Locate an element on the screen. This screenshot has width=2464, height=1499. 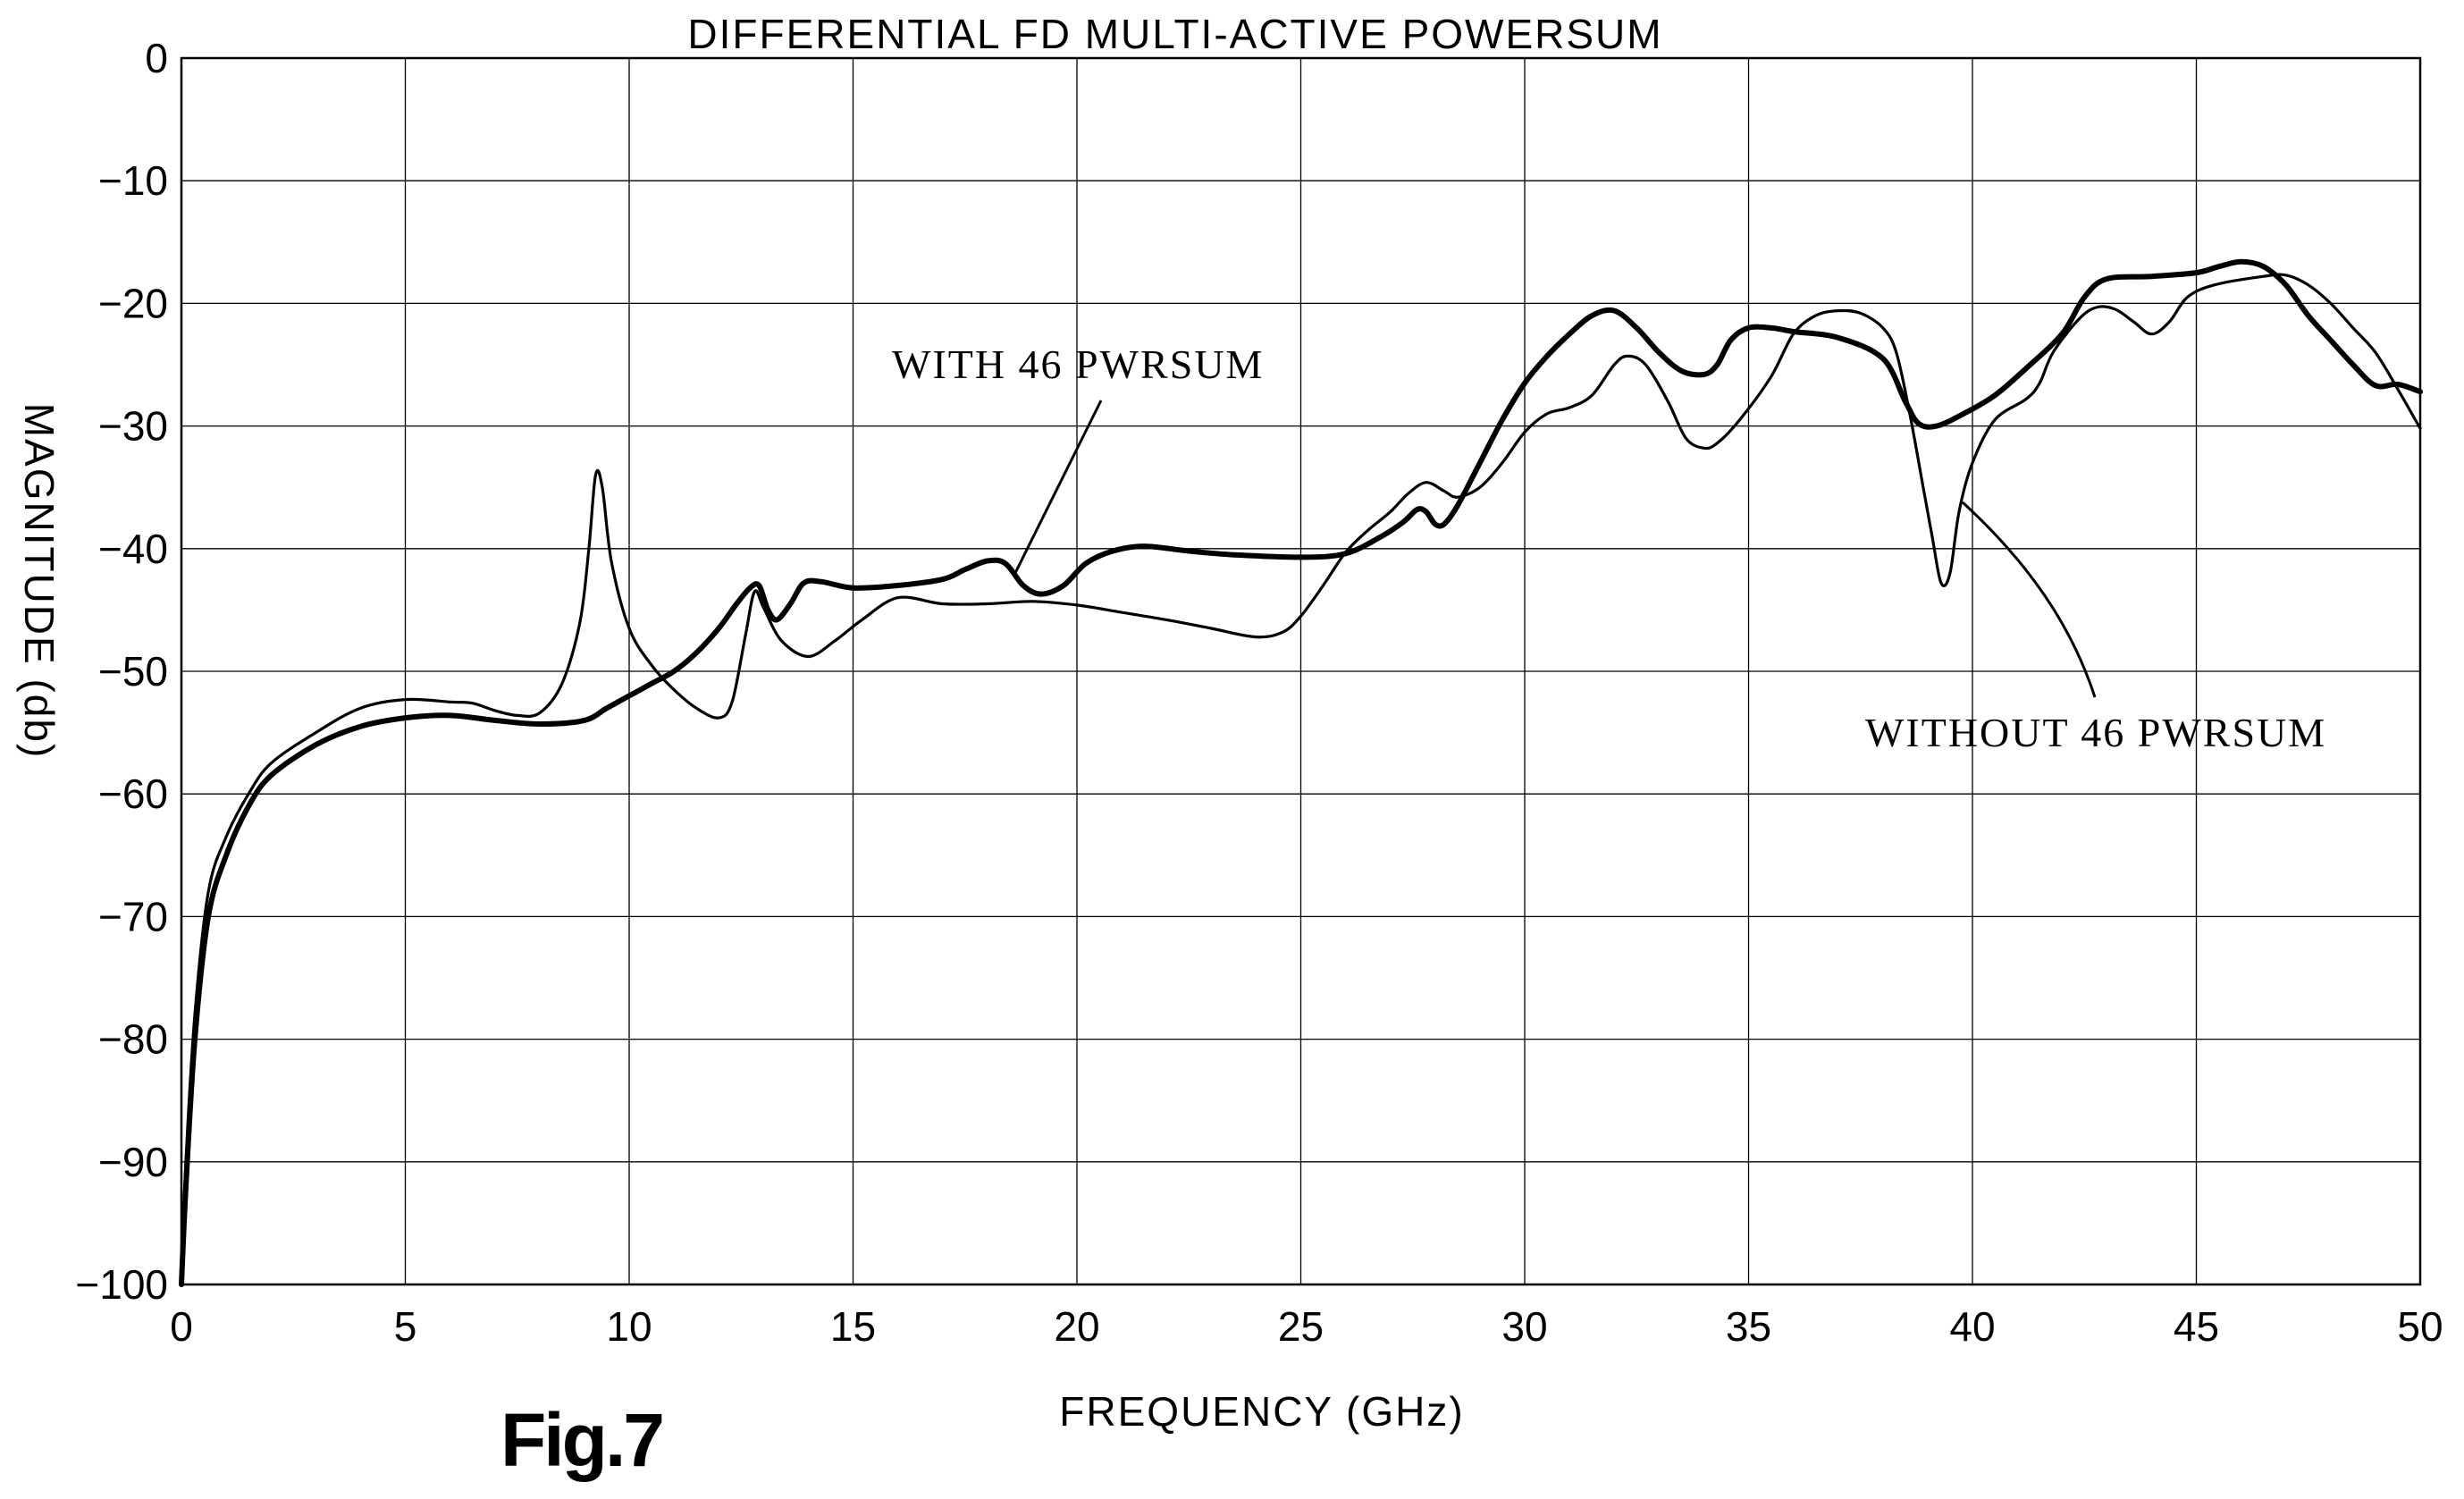
y-tick-label: −50 is located at coordinates (133, 671).